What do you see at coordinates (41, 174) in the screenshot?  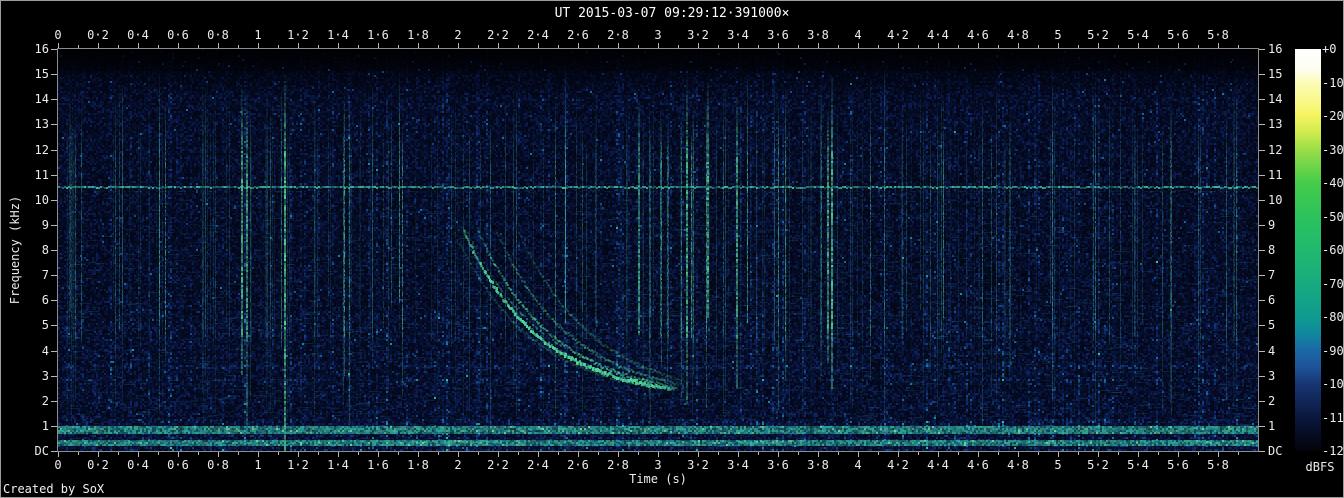 I see `y-tick-label-left: 11` at bounding box center [41, 174].